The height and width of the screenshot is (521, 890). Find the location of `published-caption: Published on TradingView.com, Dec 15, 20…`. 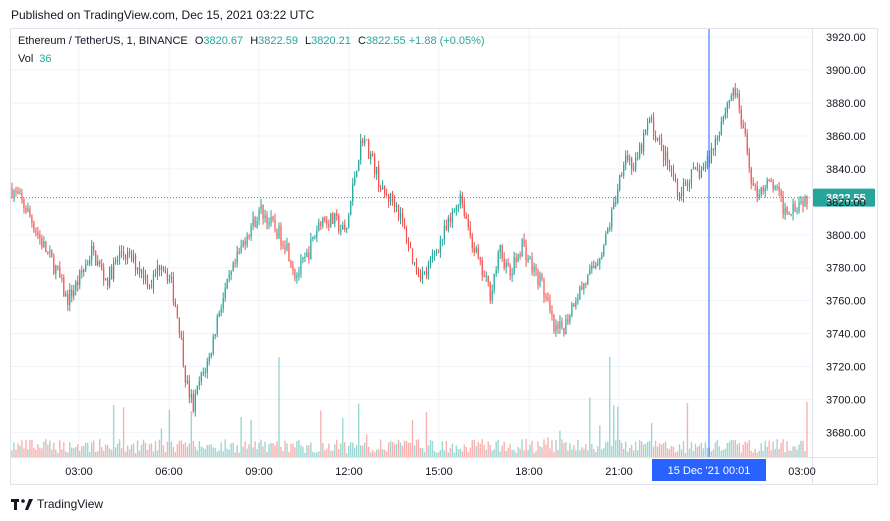

published-caption: Published on TradingView.com, Dec 15, 20… is located at coordinates (163, 15).